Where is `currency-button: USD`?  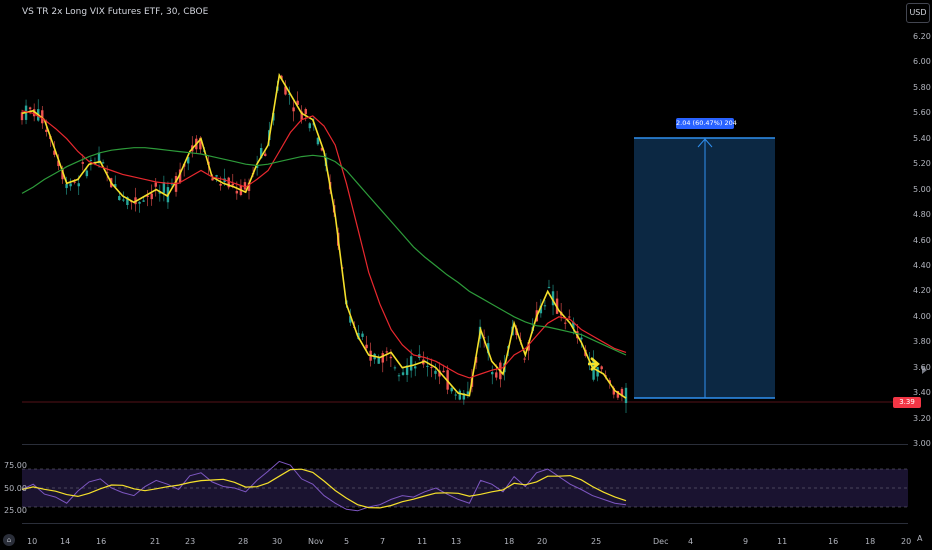 currency-button: USD is located at coordinates (918, 13).